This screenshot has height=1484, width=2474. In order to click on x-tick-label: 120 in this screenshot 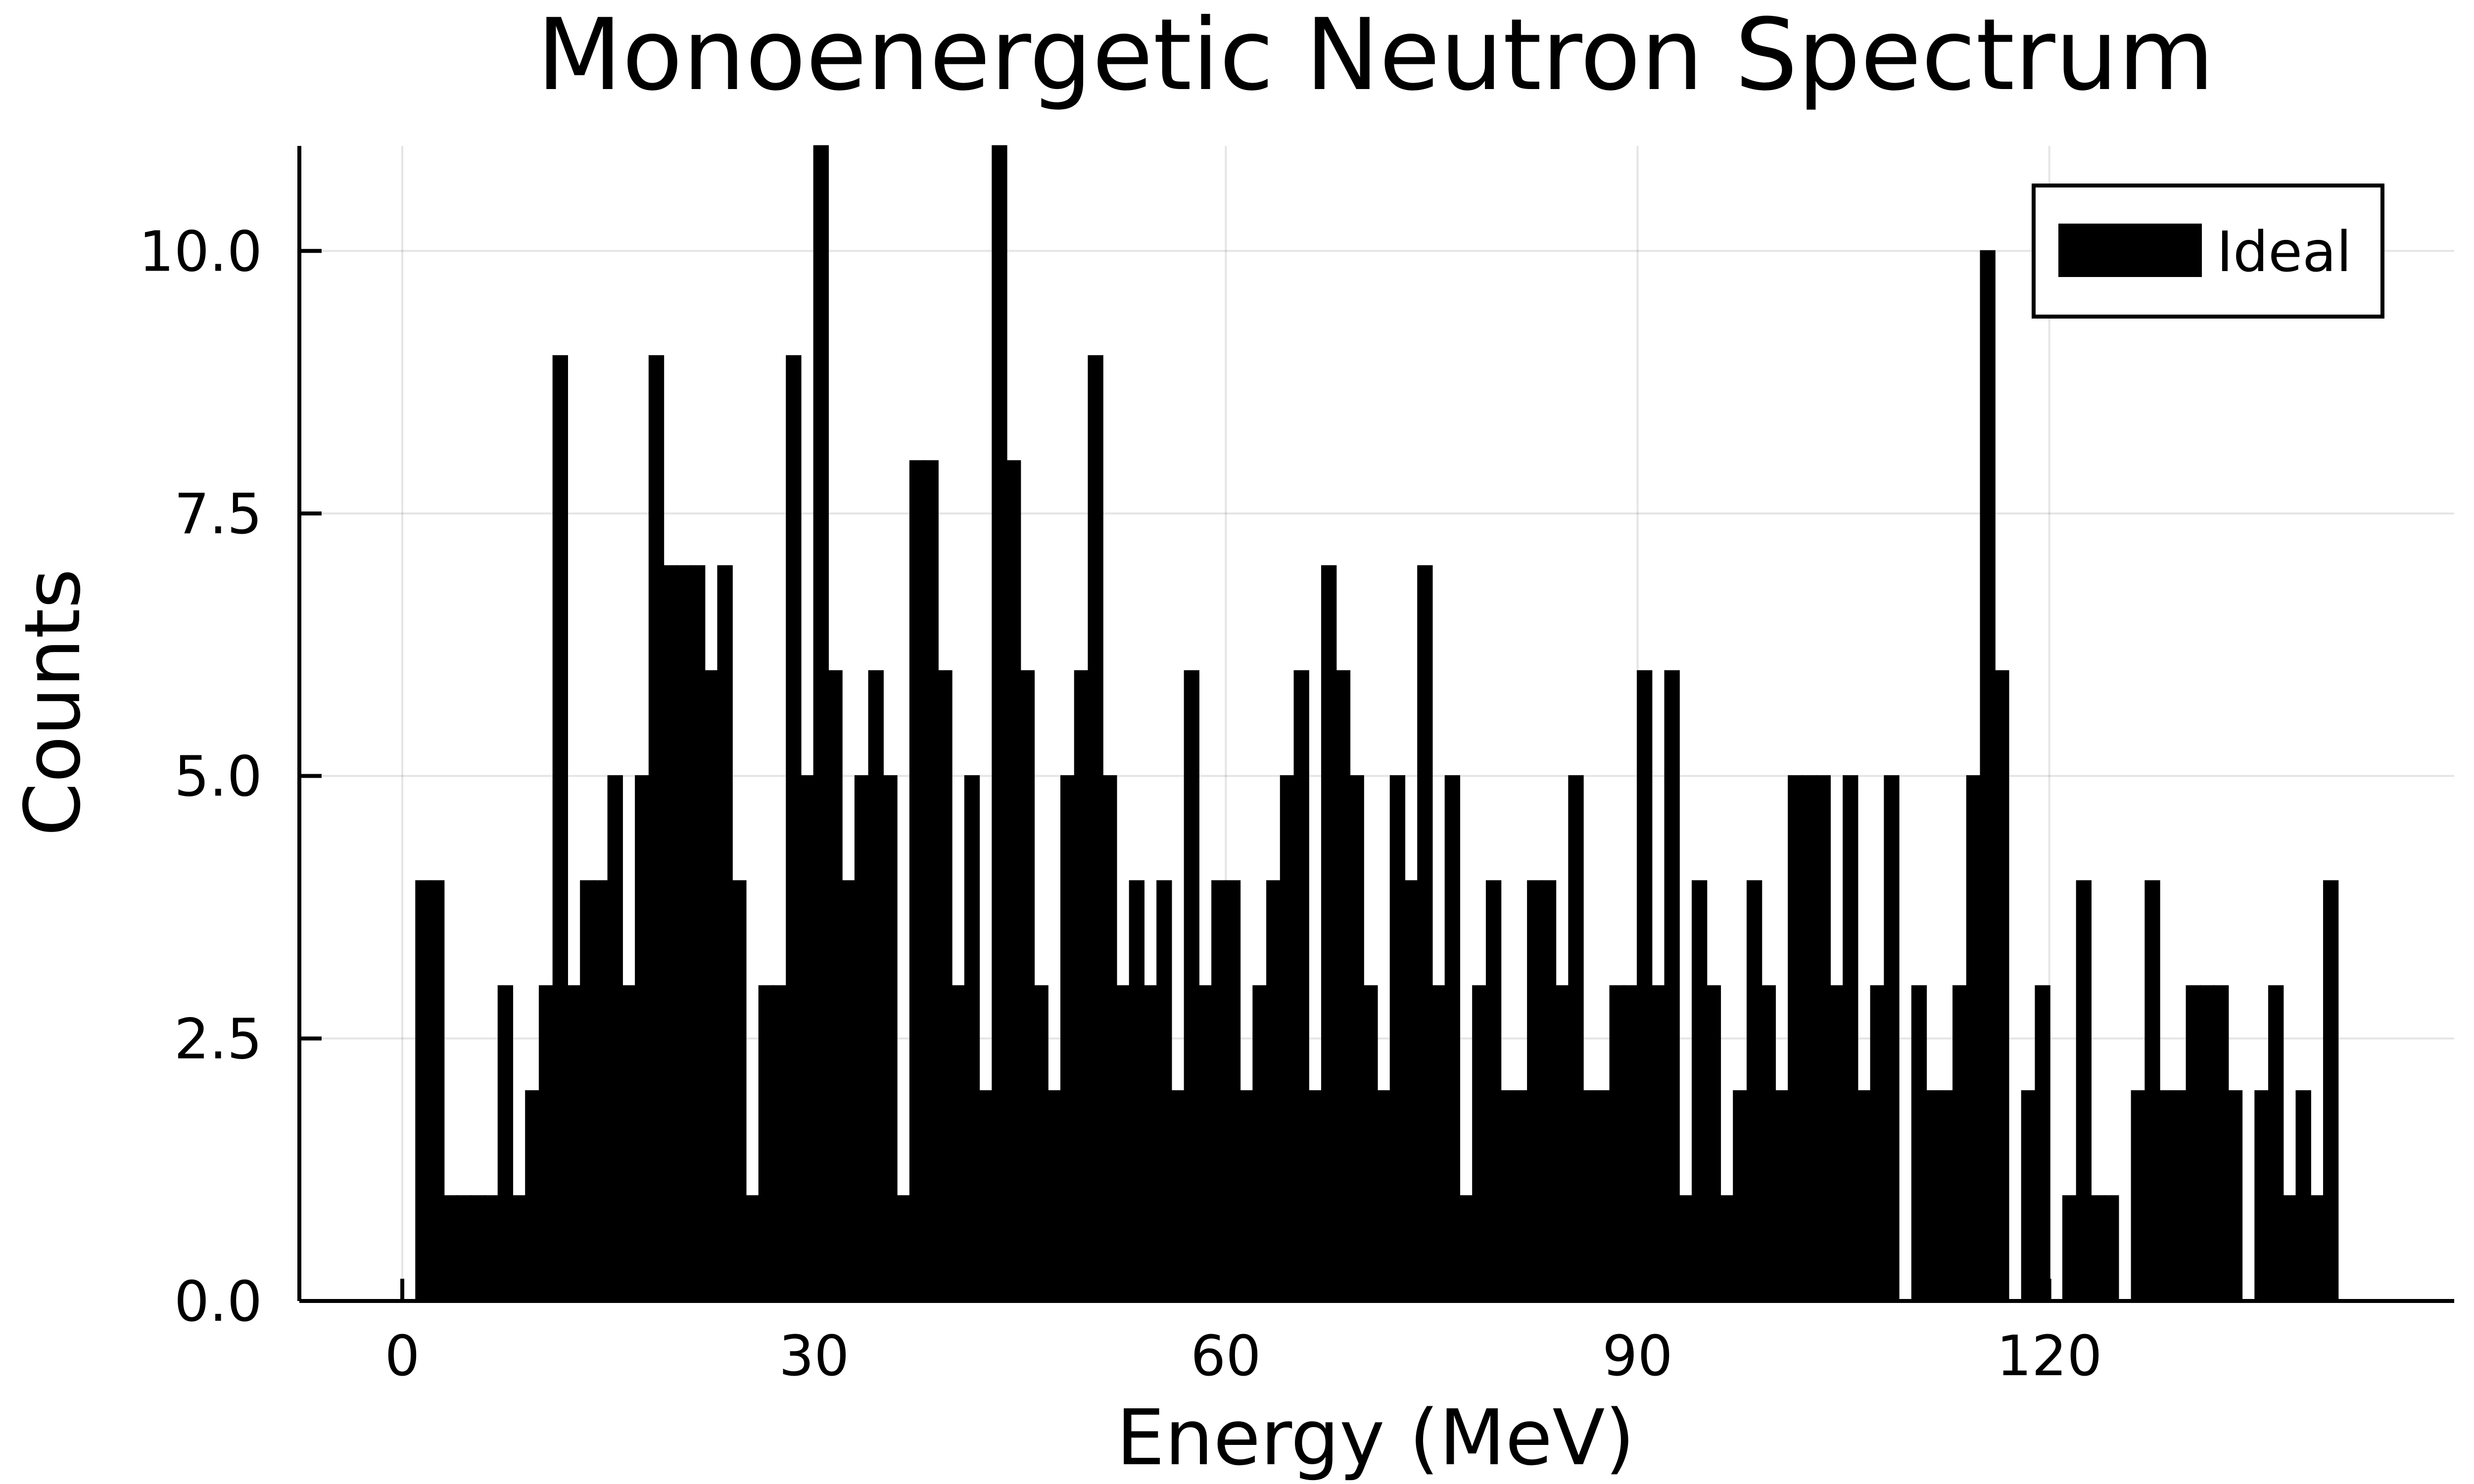, I will do `click(2049, 1356)`.